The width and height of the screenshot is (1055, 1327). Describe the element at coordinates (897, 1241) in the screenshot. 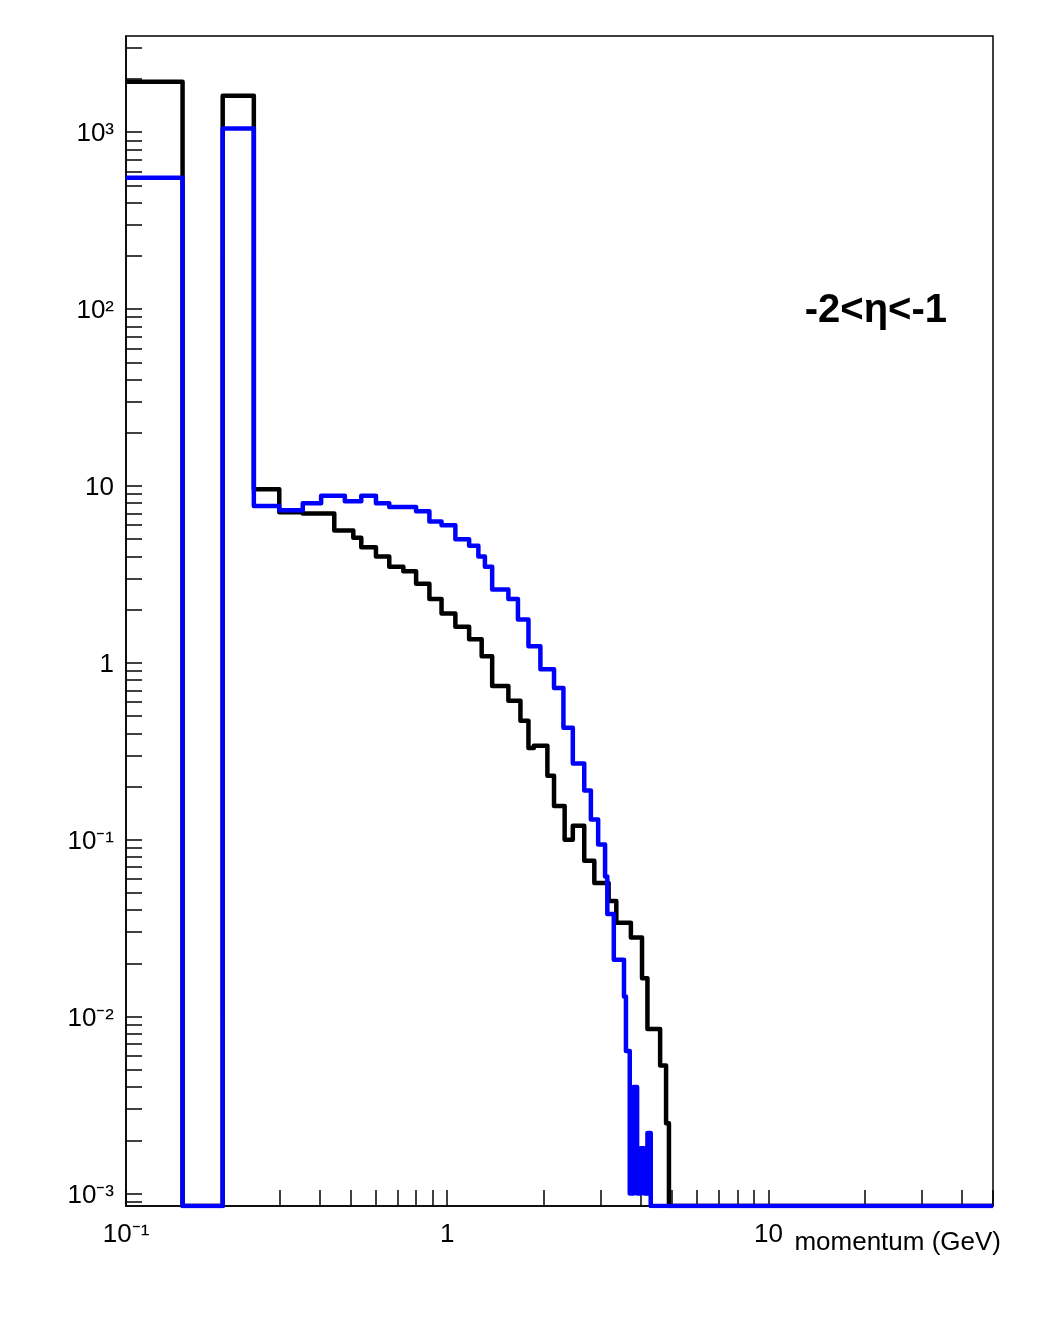

I see `x-axis-title: momentum (GeV)` at that location.